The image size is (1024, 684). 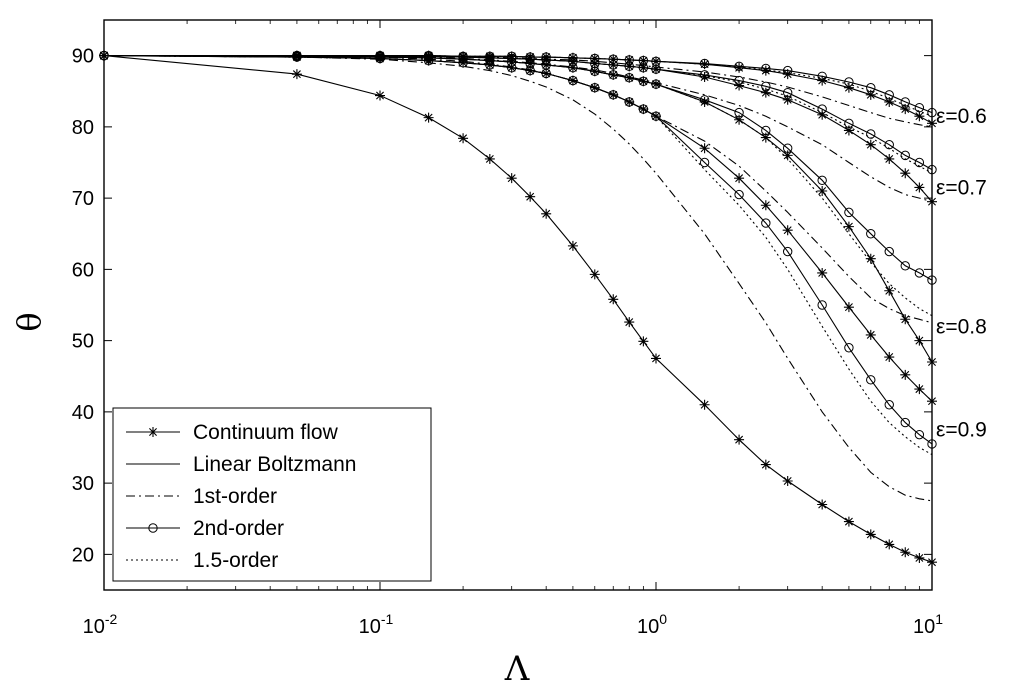 I want to click on legend-item: 1.5-order, so click(x=202, y=560).